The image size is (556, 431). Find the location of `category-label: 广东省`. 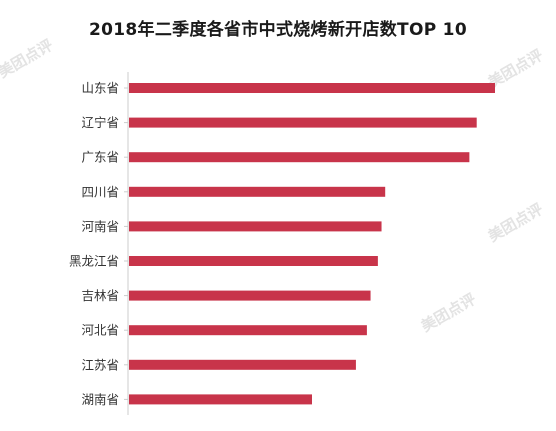

category-label: 广东省 is located at coordinates (100, 157).